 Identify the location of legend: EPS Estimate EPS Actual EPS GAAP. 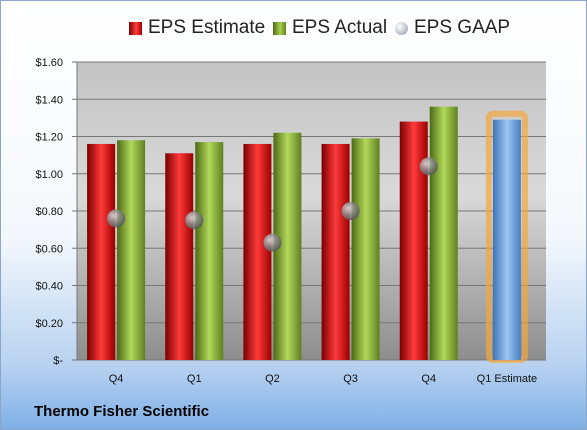
(293, 30).